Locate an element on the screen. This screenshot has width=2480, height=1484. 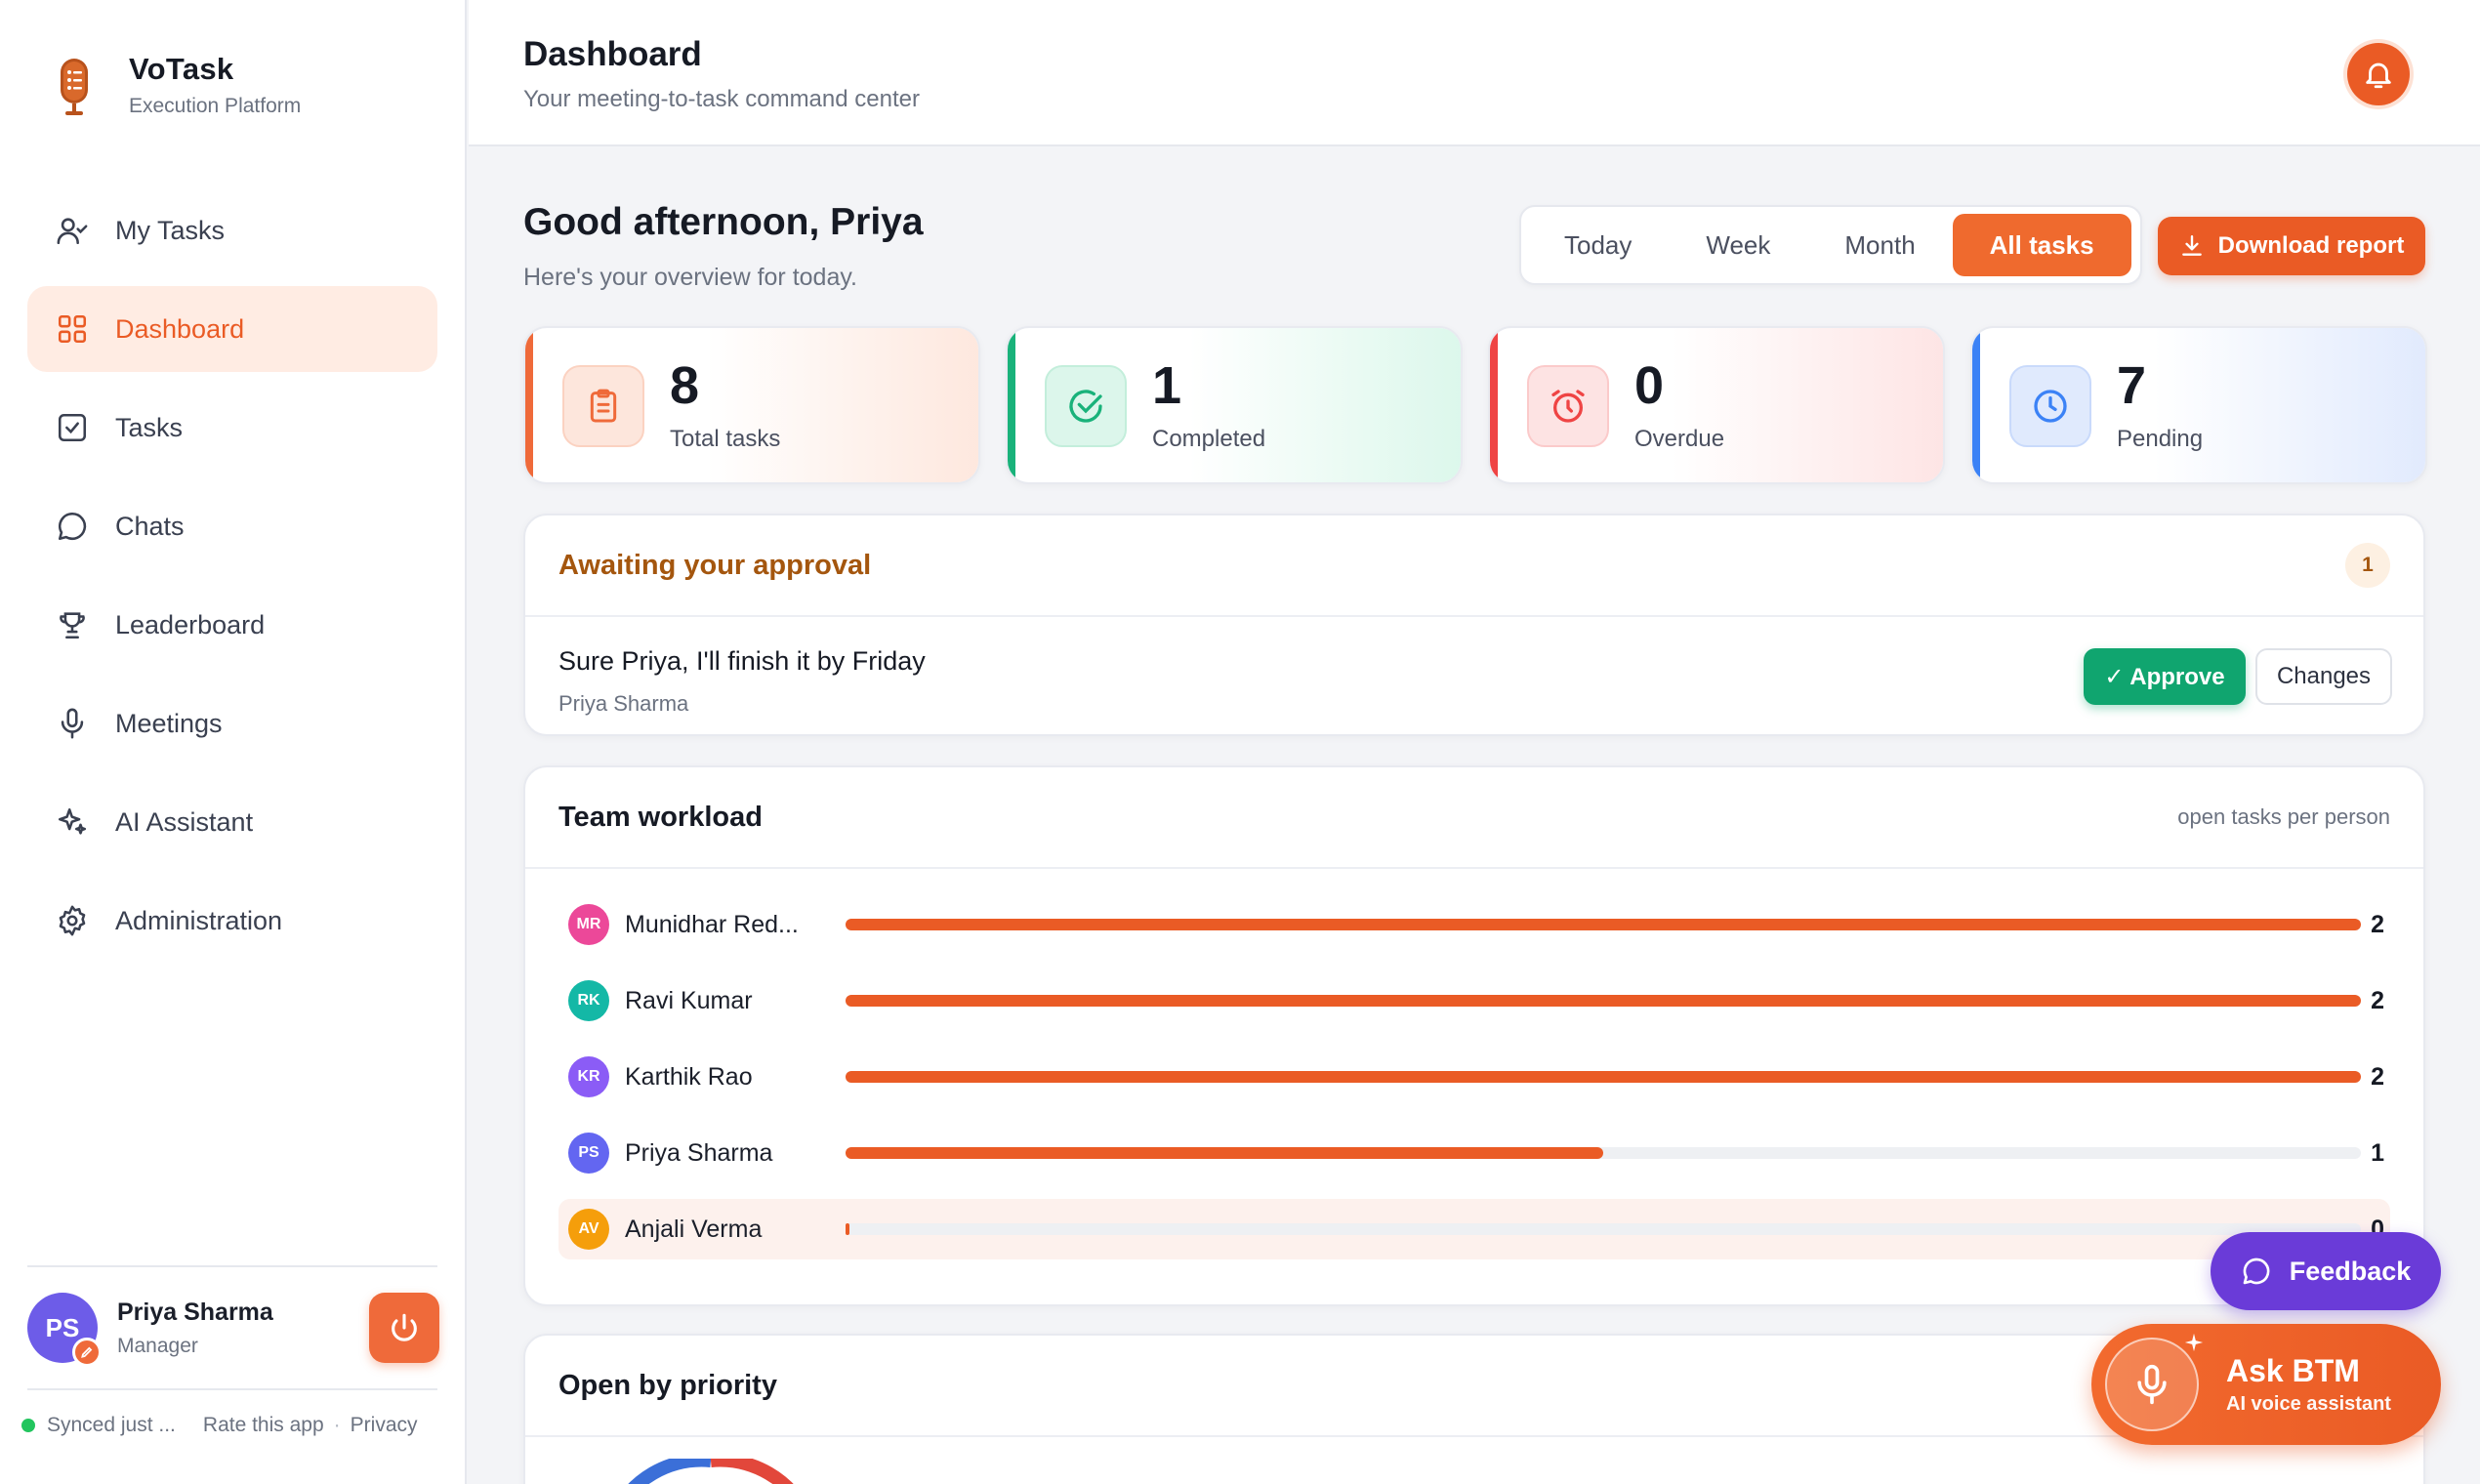
stat-label: Pending is located at coordinates (2160, 439).